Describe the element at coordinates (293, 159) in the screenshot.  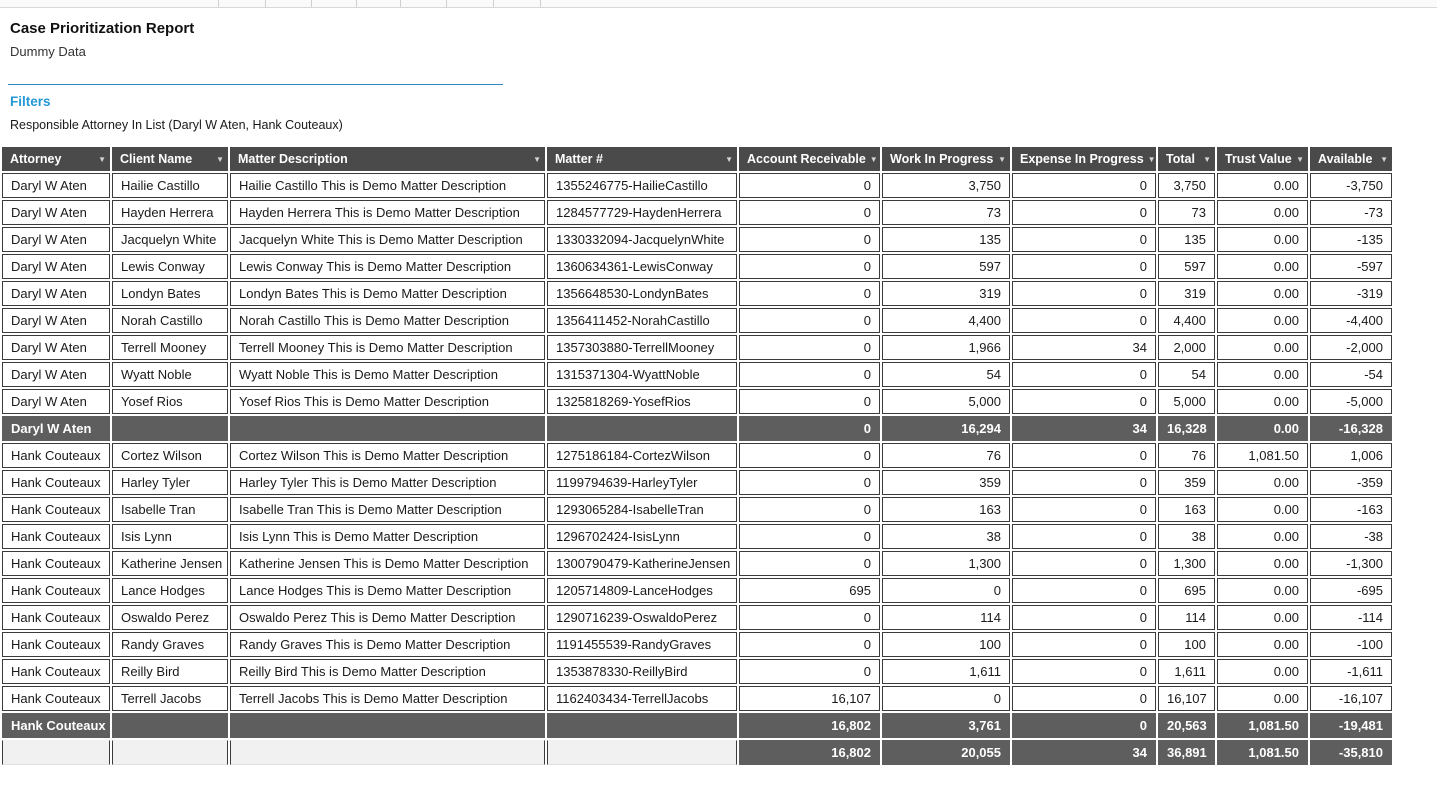
I see `column-header-label: Matter Description` at that location.